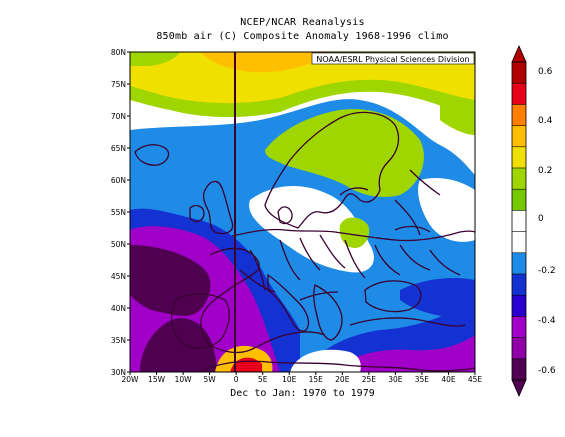 Image resolution: width=565 pixels, height=437 pixels. What do you see at coordinates (302, 22) in the screenshot?
I see `chart-title-line-1: NCEP/NCAR Reanalysis` at bounding box center [302, 22].